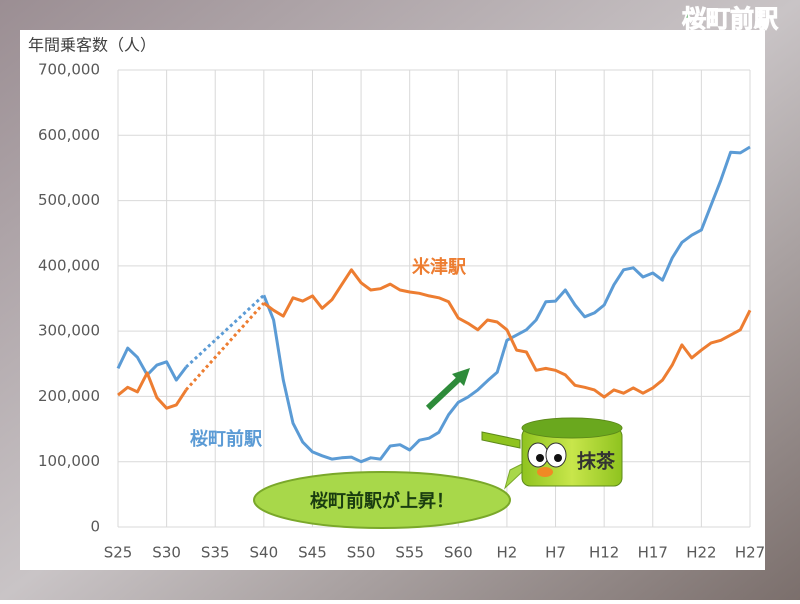  Describe the element at coordinates (653, 553) in the screenshot. I see `x-tick-label: H17` at that location.